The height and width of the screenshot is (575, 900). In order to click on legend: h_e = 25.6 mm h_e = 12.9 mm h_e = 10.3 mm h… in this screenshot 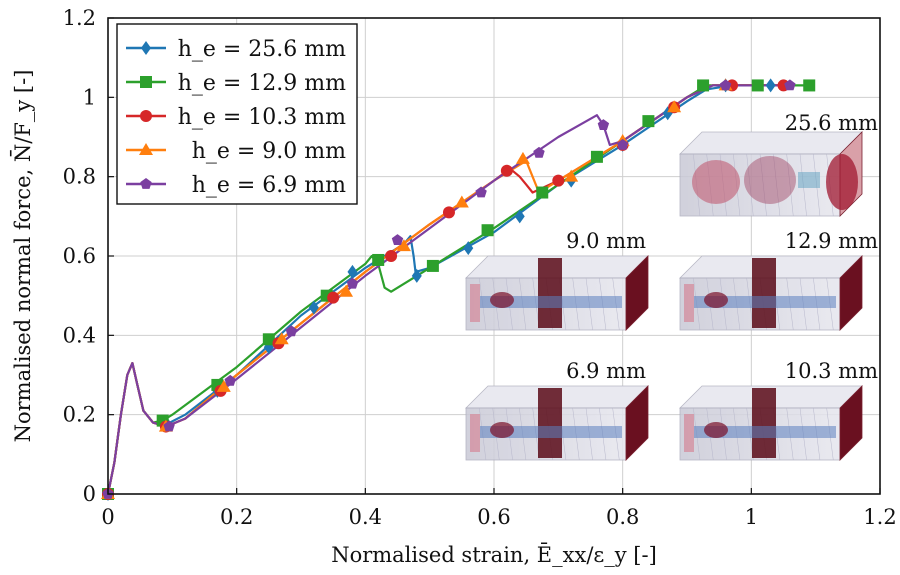, I will do `click(237, 114)`.